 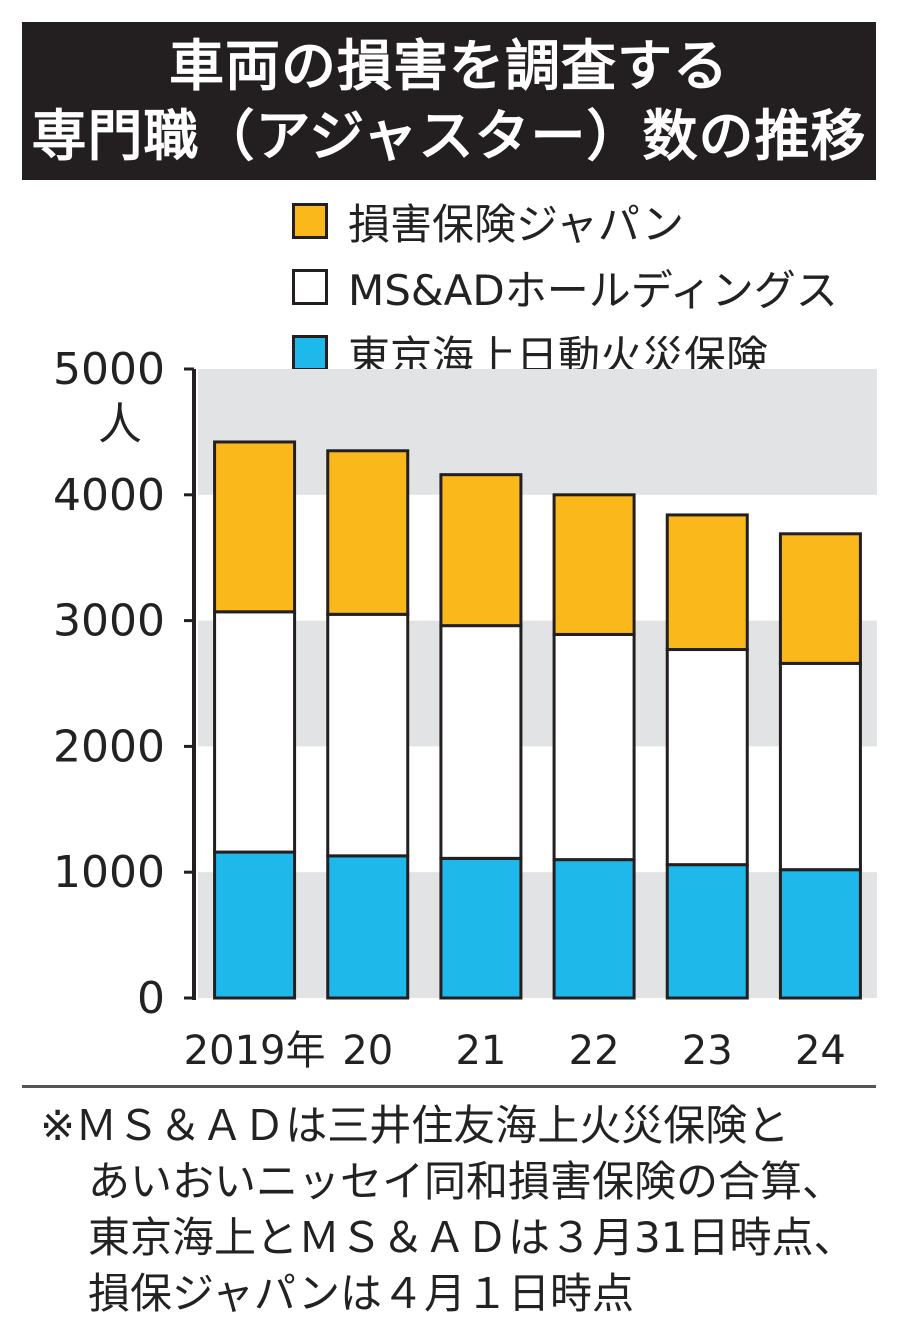 I want to click on legend-item-msad: MS&ADホールディングス, so click(x=565, y=287).